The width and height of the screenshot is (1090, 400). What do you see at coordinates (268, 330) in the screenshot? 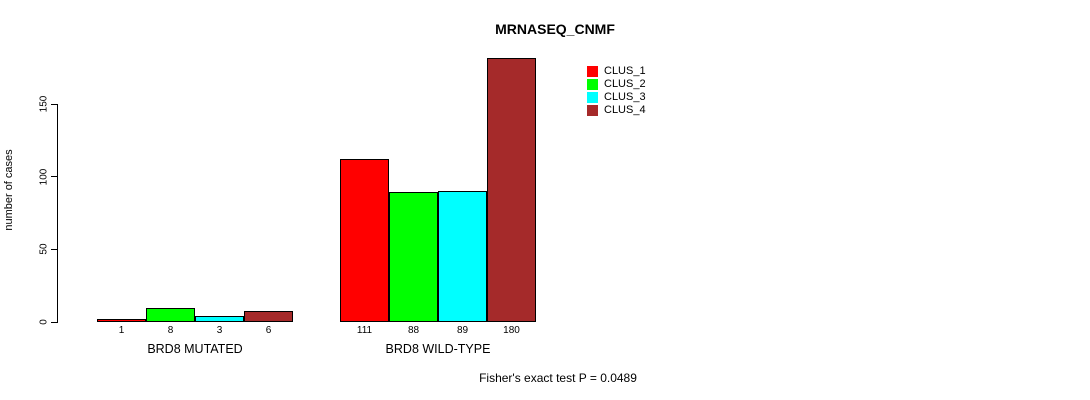
I see `bar-value-label: 6` at bounding box center [268, 330].